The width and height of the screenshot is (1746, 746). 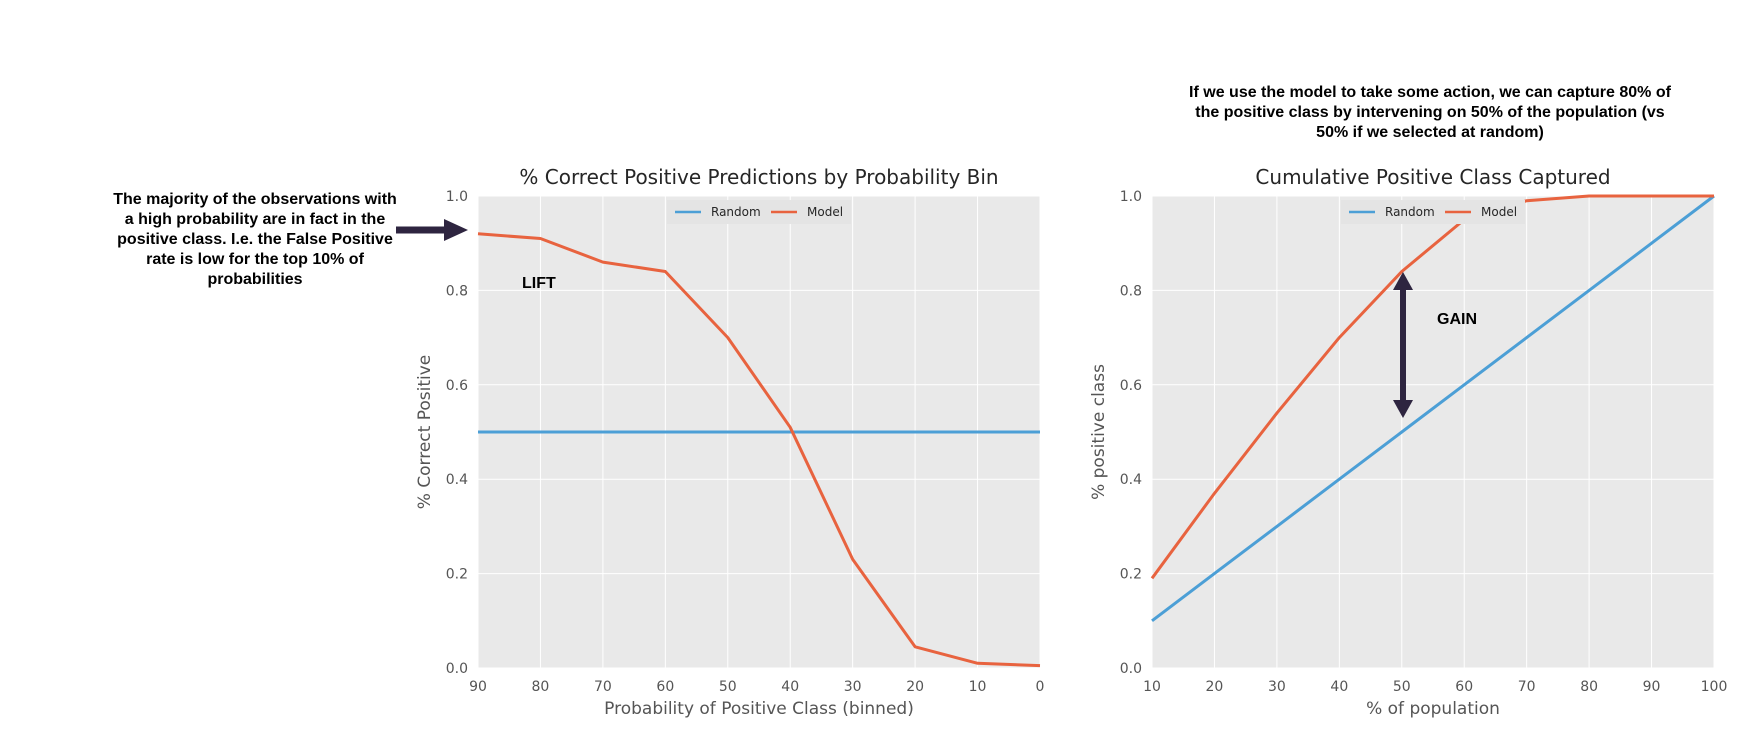 I want to click on y-axis-label: % positive class, so click(x=1099, y=432).